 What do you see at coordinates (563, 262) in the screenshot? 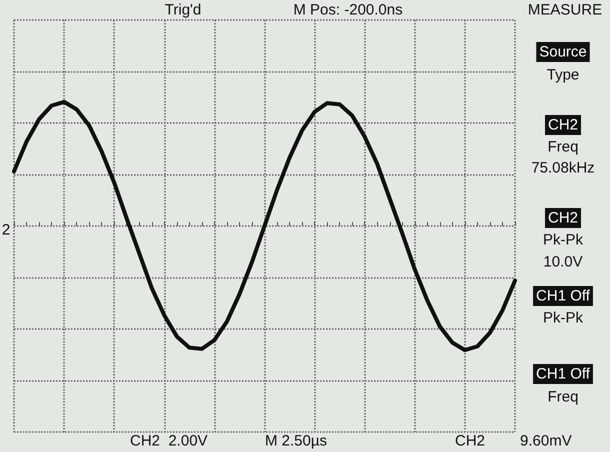
I see `text: 10.0V` at bounding box center [563, 262].